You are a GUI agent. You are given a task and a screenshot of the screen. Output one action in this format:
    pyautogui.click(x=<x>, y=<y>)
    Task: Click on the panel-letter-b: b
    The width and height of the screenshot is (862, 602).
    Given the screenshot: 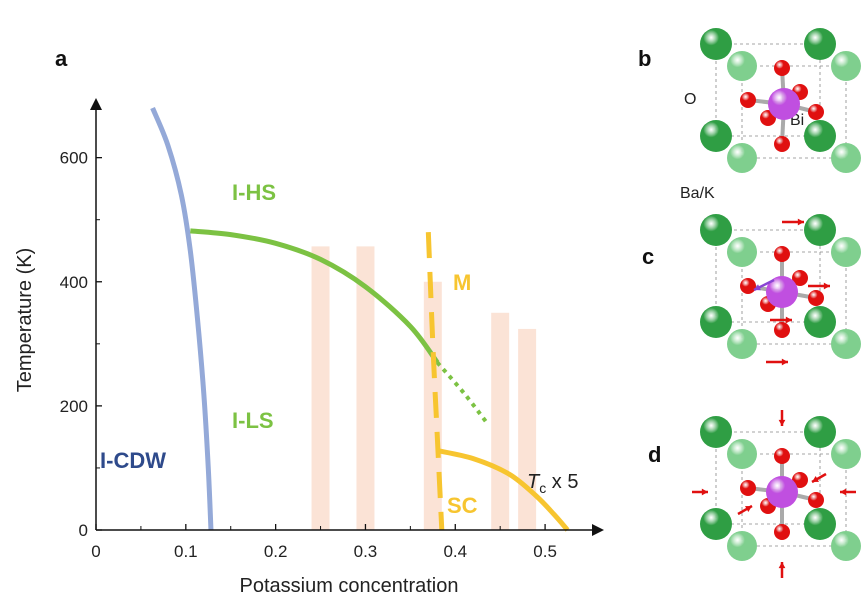 What is the action you would take?
    pyautogui.click(x=644, y=58)
    